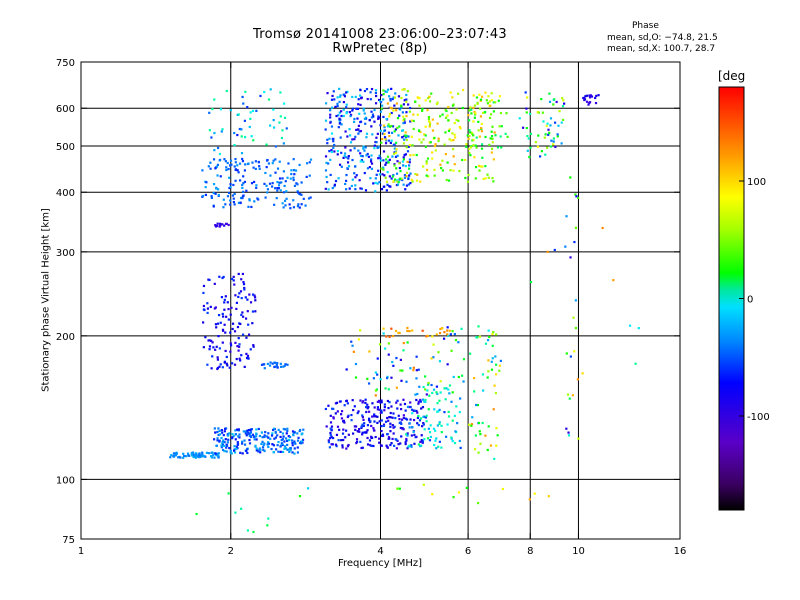 The width and height of the screenshot is (800, 600). What do you see at coordinates (380, 551) in the screenshot?
I see `x-tick-label: 4` at bounding box center [380, 551].